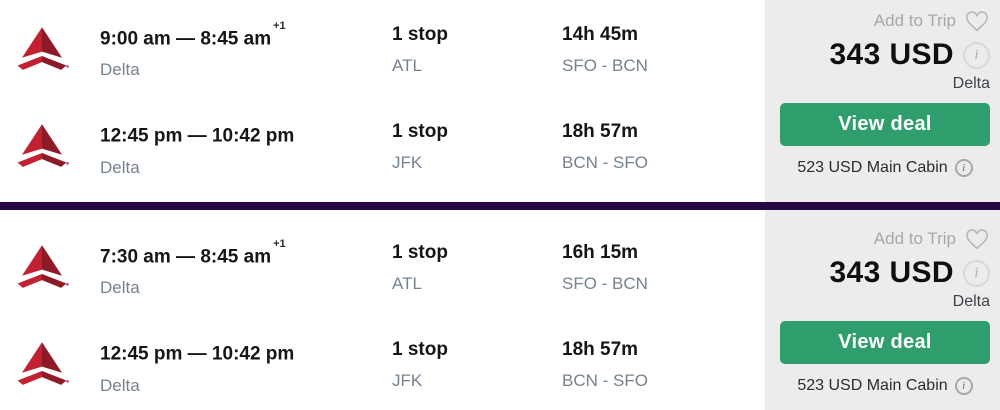 This screenshot has height=410, width=1000. What do you see at coordinates (500, 206) in the screenshot?
I see `card-divider` at bounding box center [500, 206].